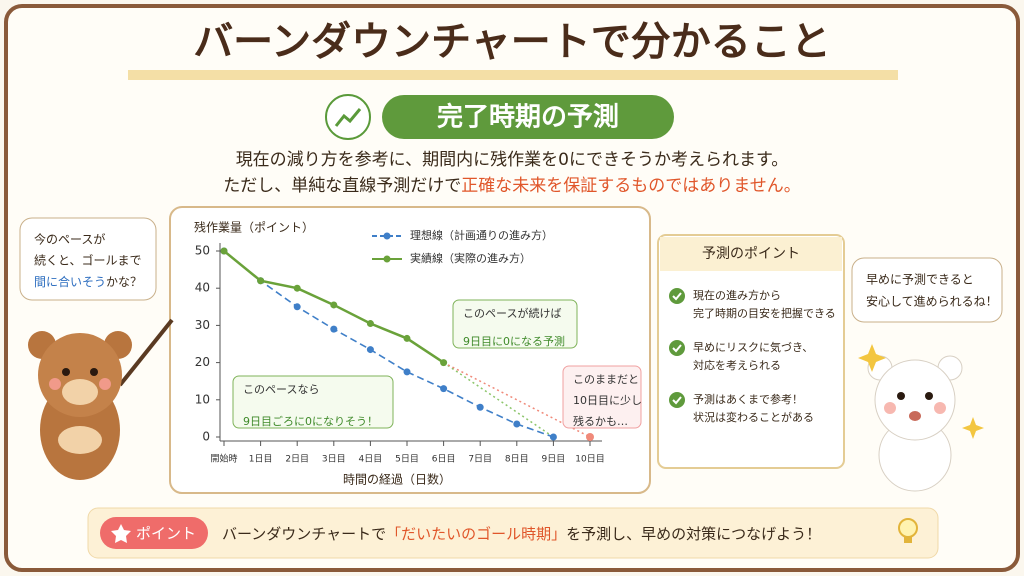  Describe the element at coordinates (512, 313) in the screenshot. I see `annotation-text: このペースが続けば` at that location.